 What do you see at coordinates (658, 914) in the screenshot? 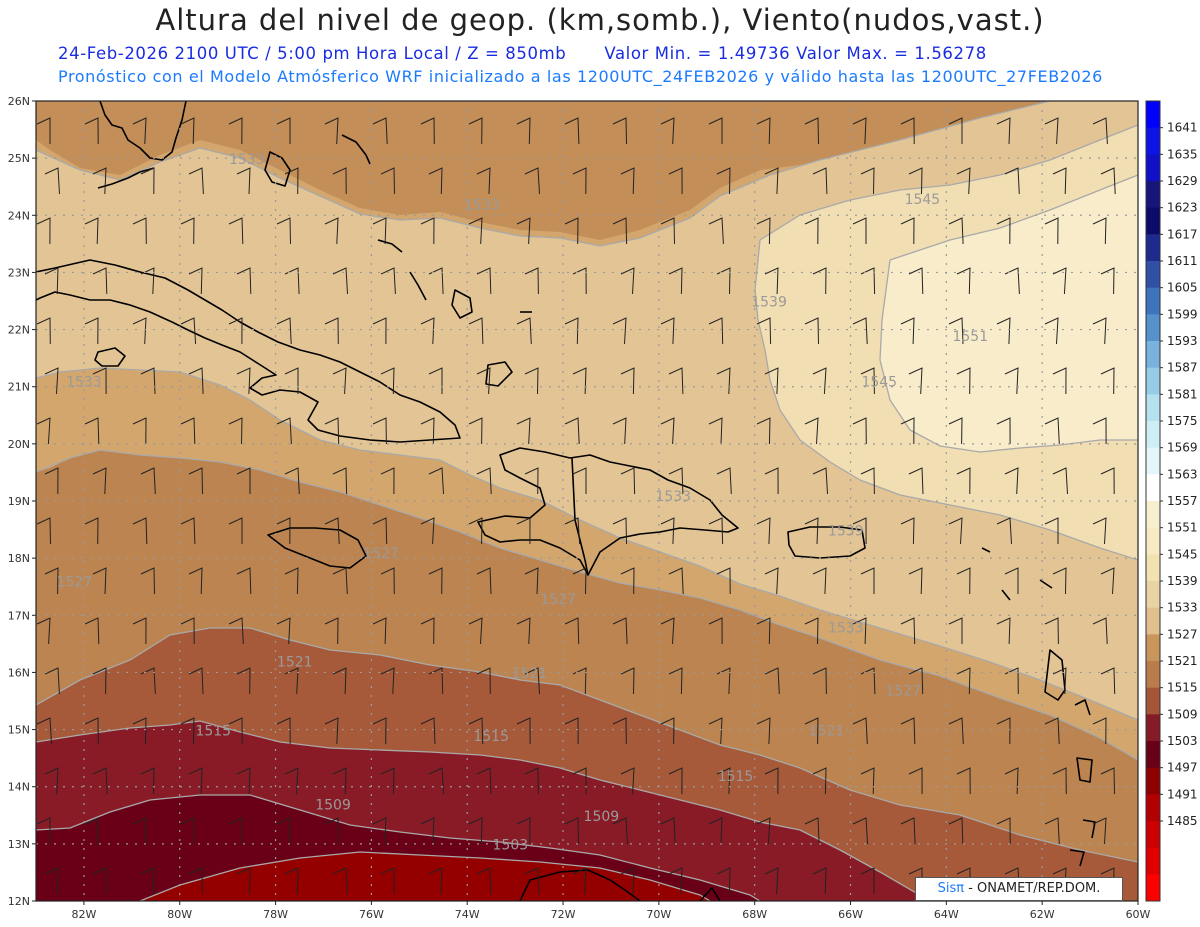
I see `lon-tick-label: 70W` at bounding box center [658, 914].